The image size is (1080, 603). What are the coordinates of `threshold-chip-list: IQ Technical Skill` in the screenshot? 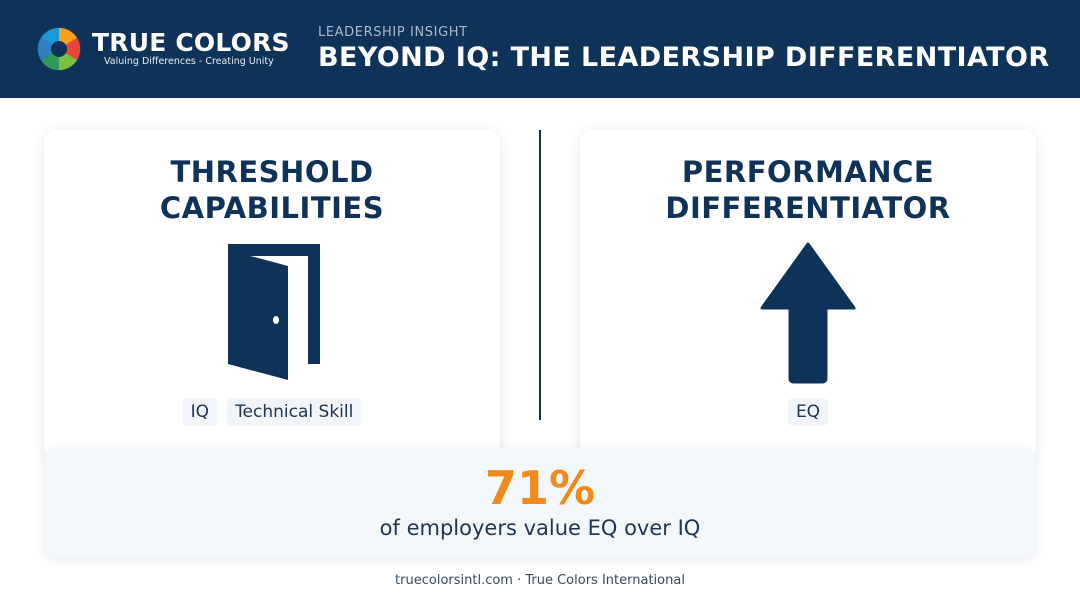 It's located at (272, 412).